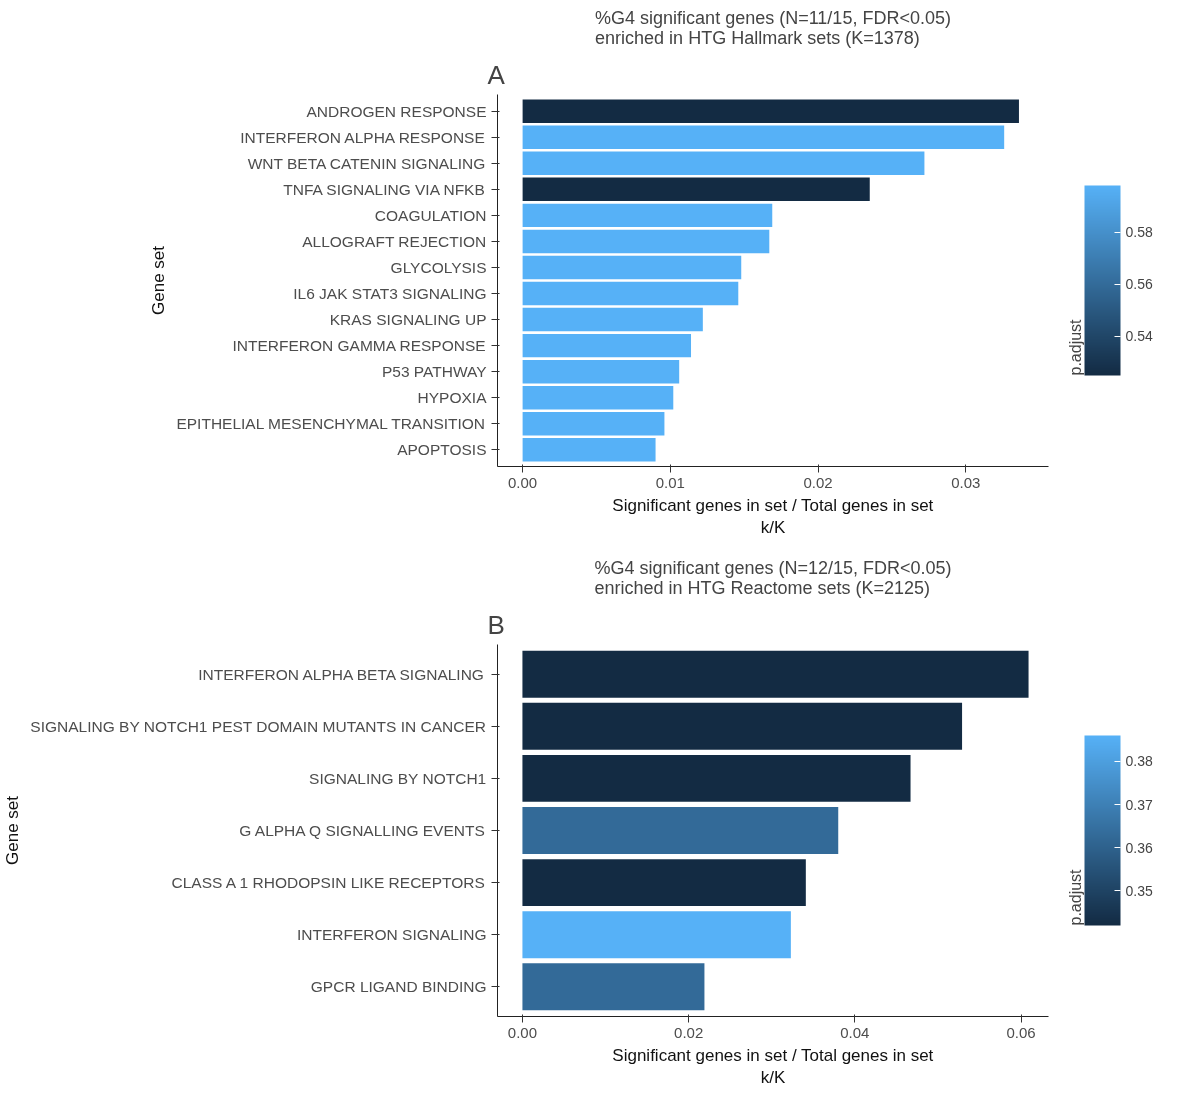 This screenshot has width=1179, height=1119. What do you see at coordinates (398, 987) in the screenshot?
I see `y-tick-label: GPCR LIGAND BINDING` at bounding box center [398, 987].